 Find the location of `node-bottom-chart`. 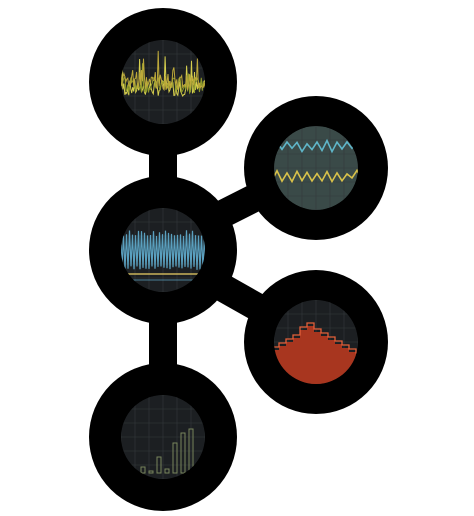

node-bottom-chart is located at coordinates (167, 451).